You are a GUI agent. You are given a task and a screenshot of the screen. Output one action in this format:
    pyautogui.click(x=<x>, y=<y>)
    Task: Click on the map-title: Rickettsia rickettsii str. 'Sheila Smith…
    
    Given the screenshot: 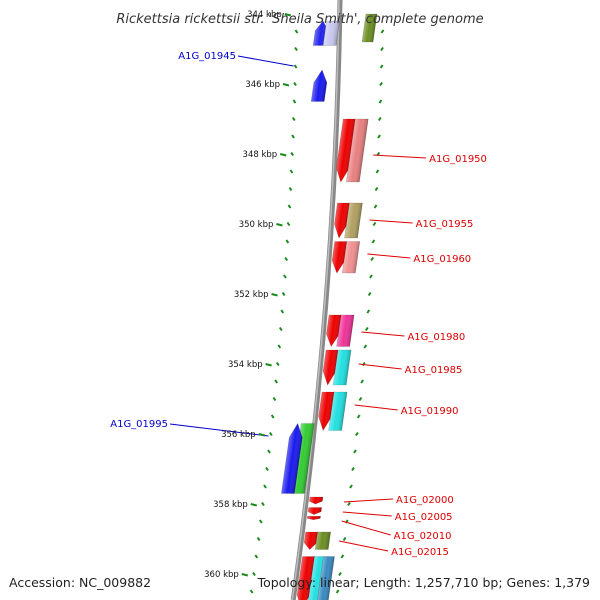 What is the action you would take?
    pyautogui.click(x=299, y=19)
    